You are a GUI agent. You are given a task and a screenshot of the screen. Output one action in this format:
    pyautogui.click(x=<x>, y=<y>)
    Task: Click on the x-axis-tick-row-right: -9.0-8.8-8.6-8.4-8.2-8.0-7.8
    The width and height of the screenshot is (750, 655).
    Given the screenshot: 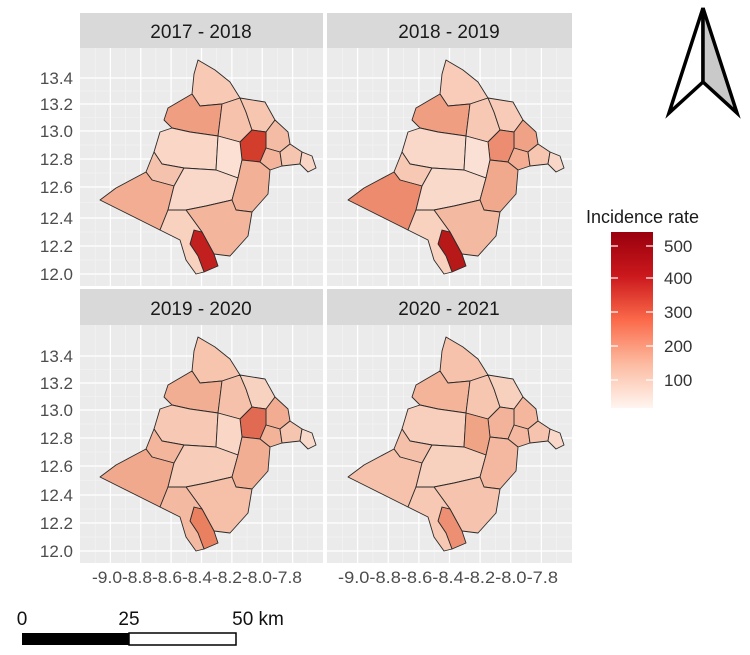 What is the action you would take?
    pyautogui.click(x=448, y=577)
    